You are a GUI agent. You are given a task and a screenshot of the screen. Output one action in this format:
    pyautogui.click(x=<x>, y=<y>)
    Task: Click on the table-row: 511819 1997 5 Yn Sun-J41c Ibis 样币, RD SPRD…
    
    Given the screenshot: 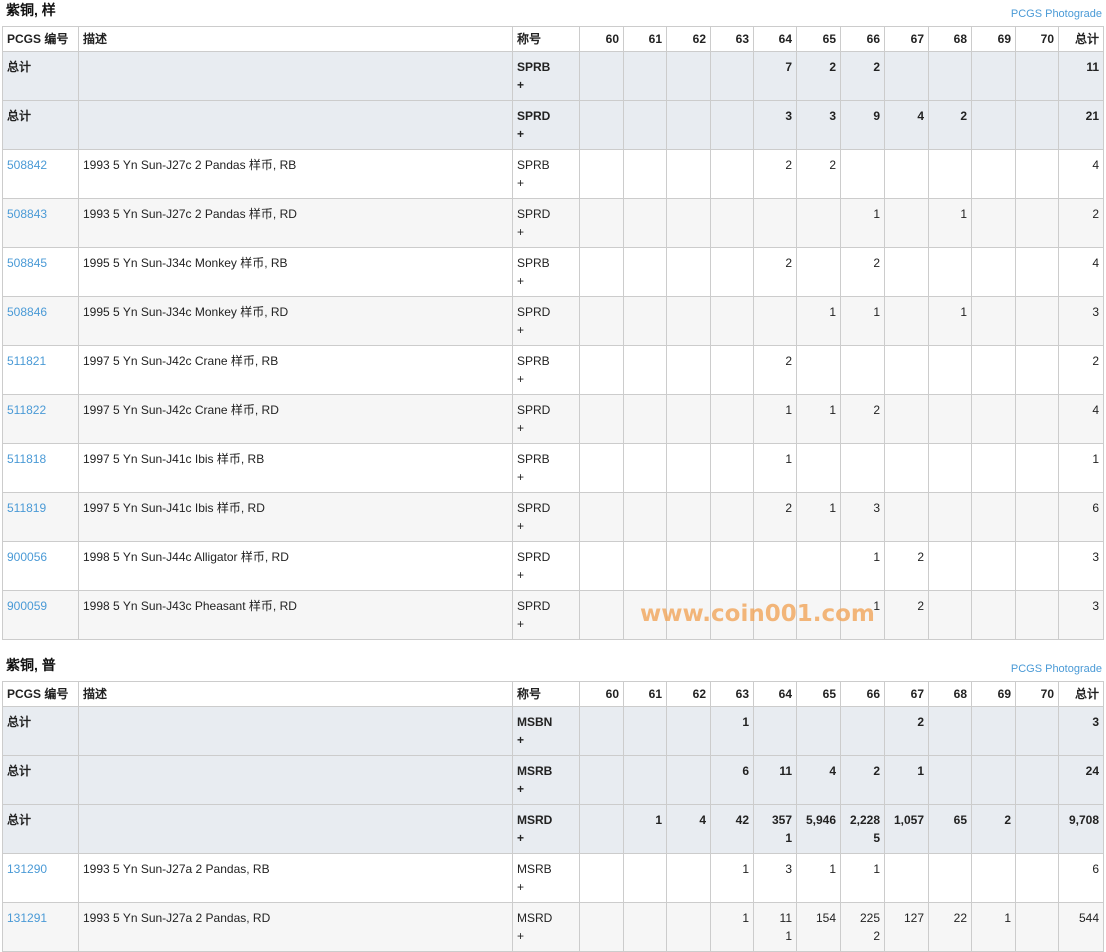 What is the action you would take?
    pyautogui.click(x=553, y=517)
    